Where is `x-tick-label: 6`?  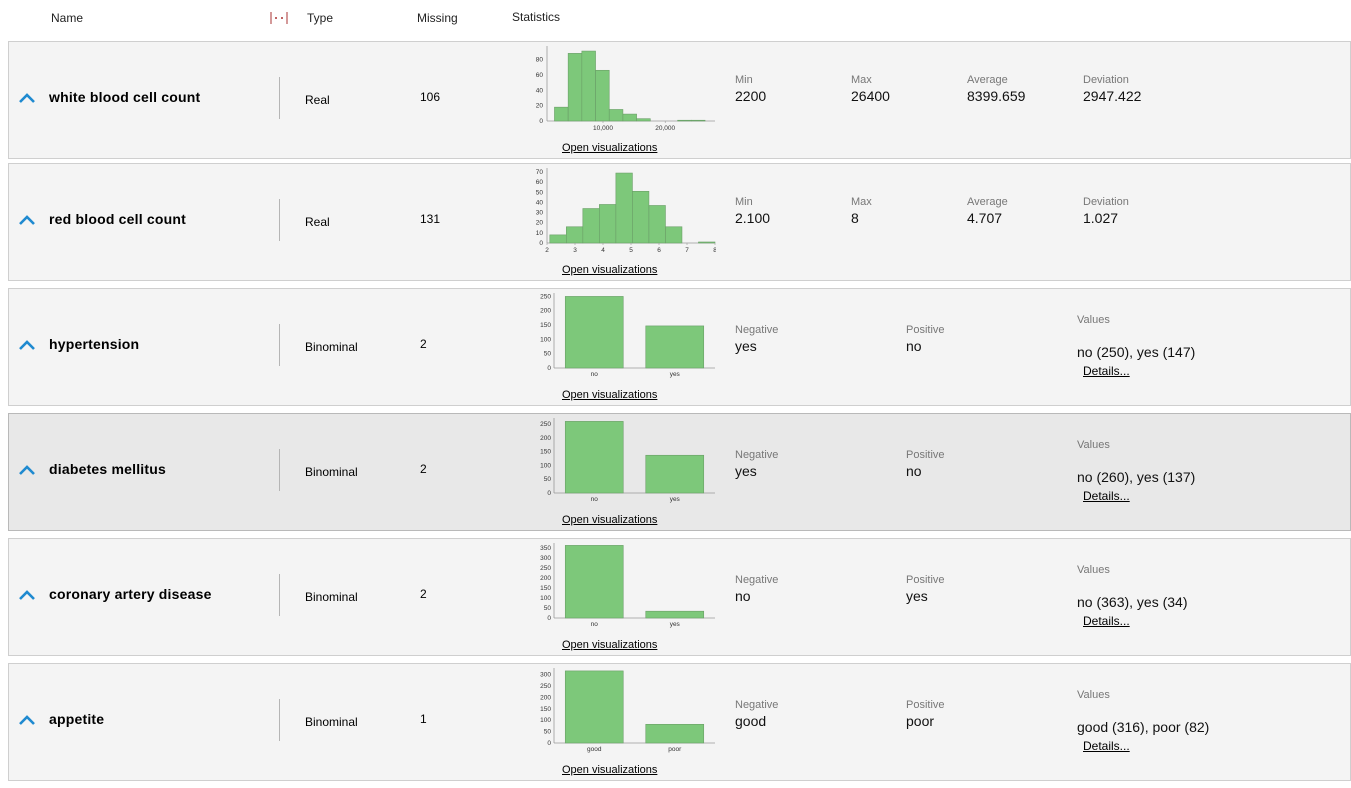
x-tick-label: 6 is located at coordinates (659, 250).